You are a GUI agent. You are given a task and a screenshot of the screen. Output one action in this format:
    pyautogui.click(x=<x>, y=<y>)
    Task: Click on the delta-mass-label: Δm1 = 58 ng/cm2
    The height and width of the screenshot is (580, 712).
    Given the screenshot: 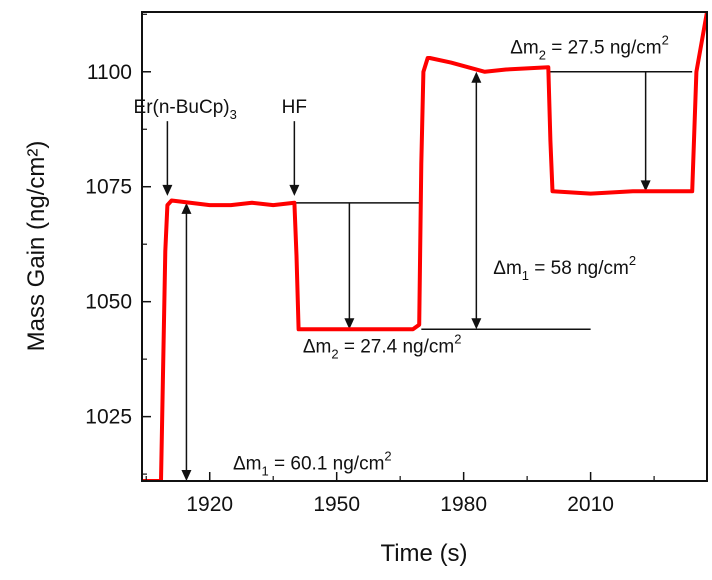 What is the action you would take?
    pyautogui.click(x=564, y=268)
    